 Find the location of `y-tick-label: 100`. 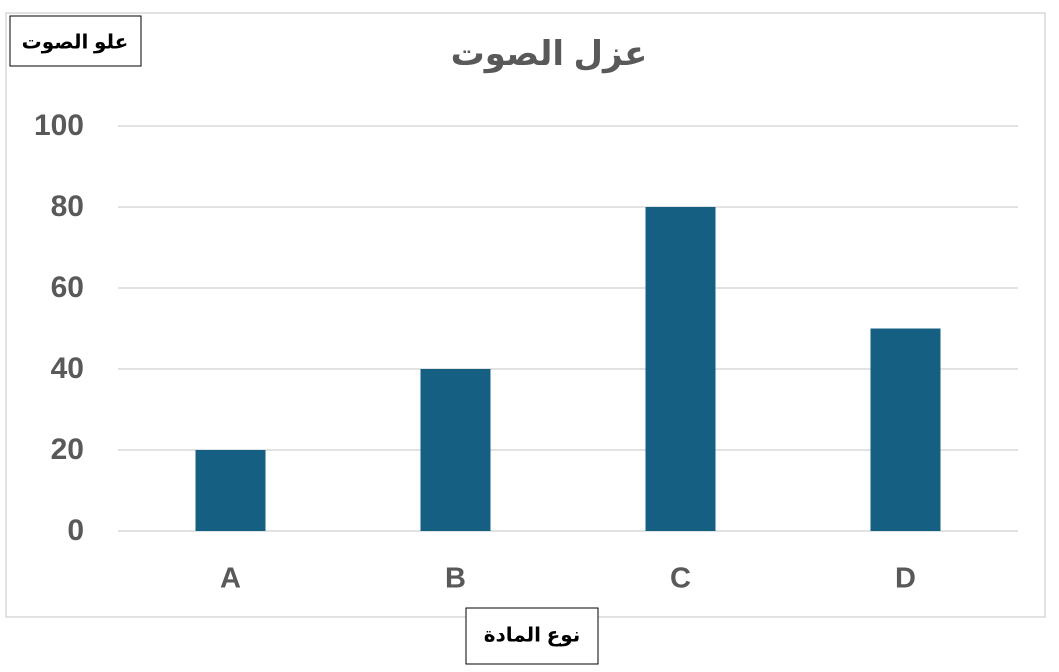

y-tick-label: 100 is located at coordinates (59, 125).